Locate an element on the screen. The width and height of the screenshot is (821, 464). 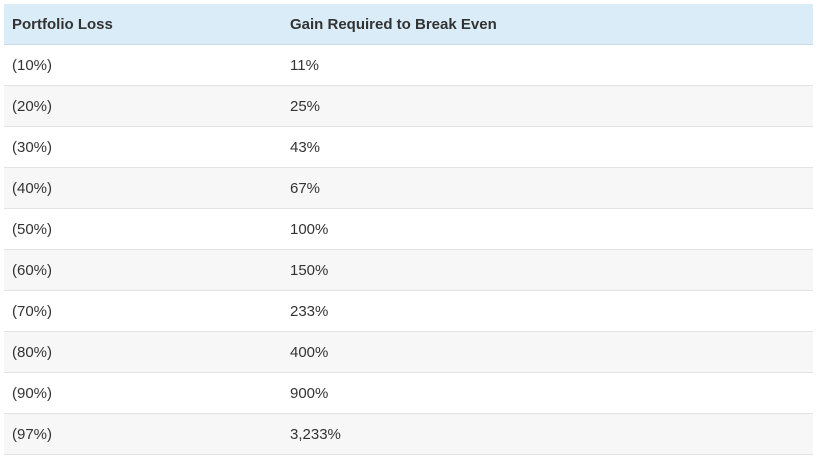
portfolio-loss-cell: (80%) is located at coordinates (143, 352).